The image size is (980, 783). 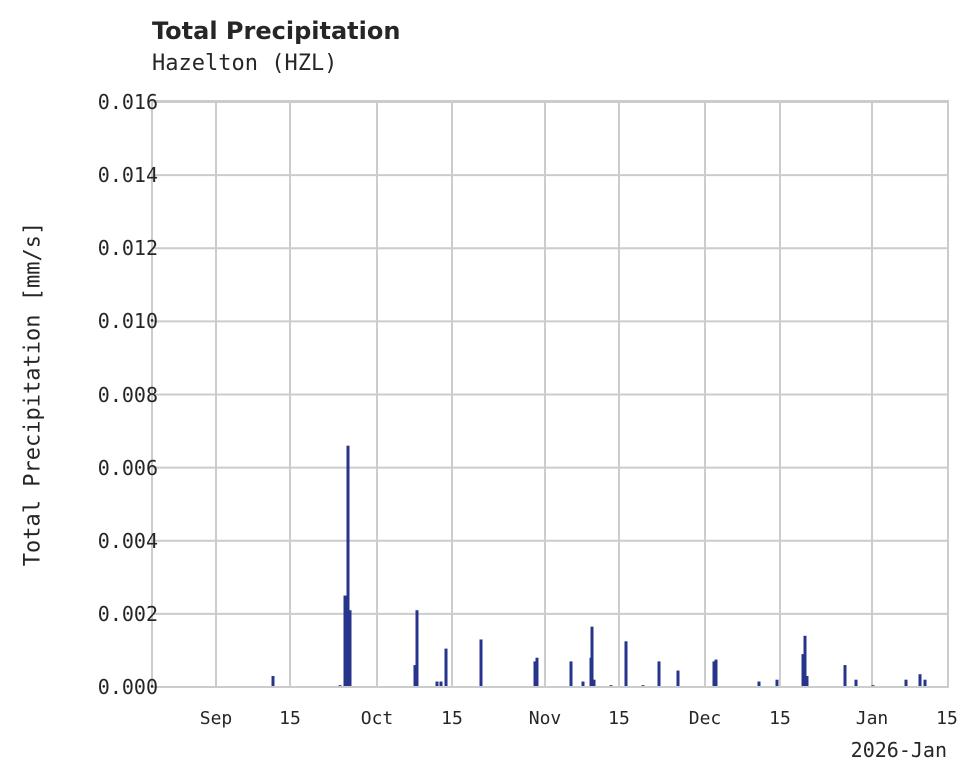 I want to click on x-axis-offset-label: 2026-Jan, so click(x=898, y=750).